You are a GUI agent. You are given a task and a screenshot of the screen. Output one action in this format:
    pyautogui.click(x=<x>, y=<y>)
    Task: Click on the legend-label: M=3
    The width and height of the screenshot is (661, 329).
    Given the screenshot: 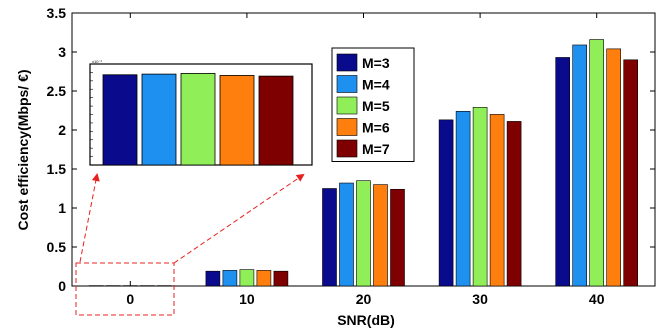 What is the action you would take?
    pyautogui.click(x=376, y=63)
    